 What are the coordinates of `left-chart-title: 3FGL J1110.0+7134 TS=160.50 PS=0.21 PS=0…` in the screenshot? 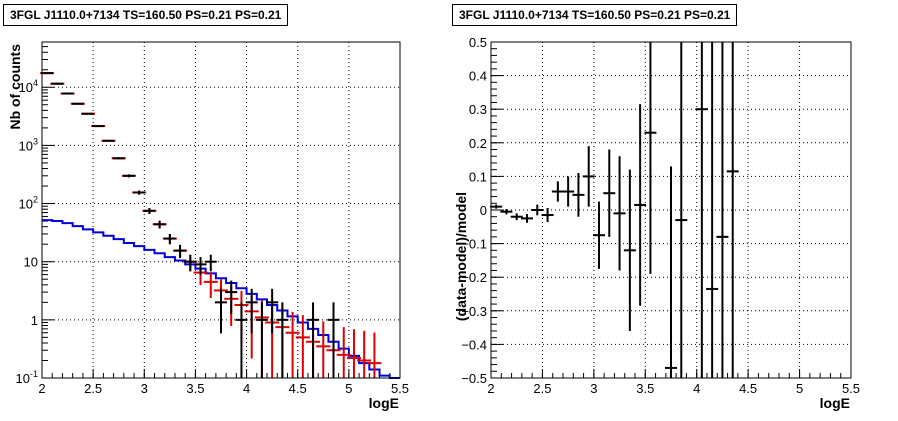 It's located at (146, 15).